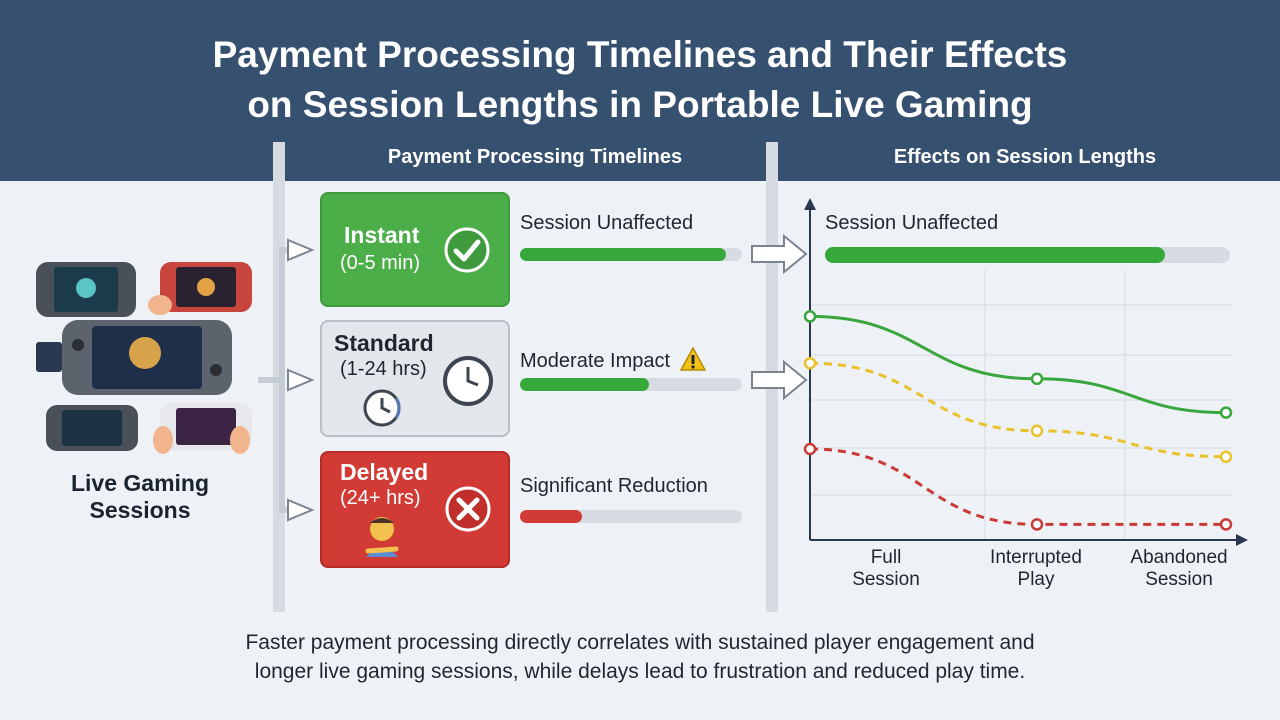  What do you see at coordinates (468, 381) in the screenshot?
I see `clock-icon` at bounding box center [468, 381].